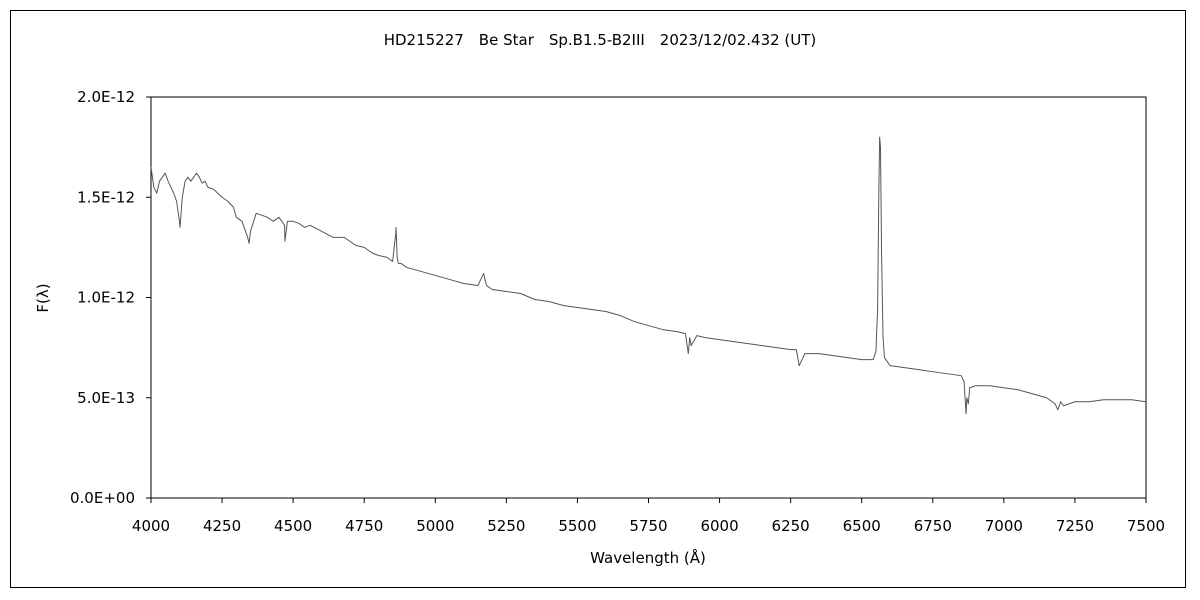  I want to click on y-tick-label: 1.5E-12, so click(106, 197).